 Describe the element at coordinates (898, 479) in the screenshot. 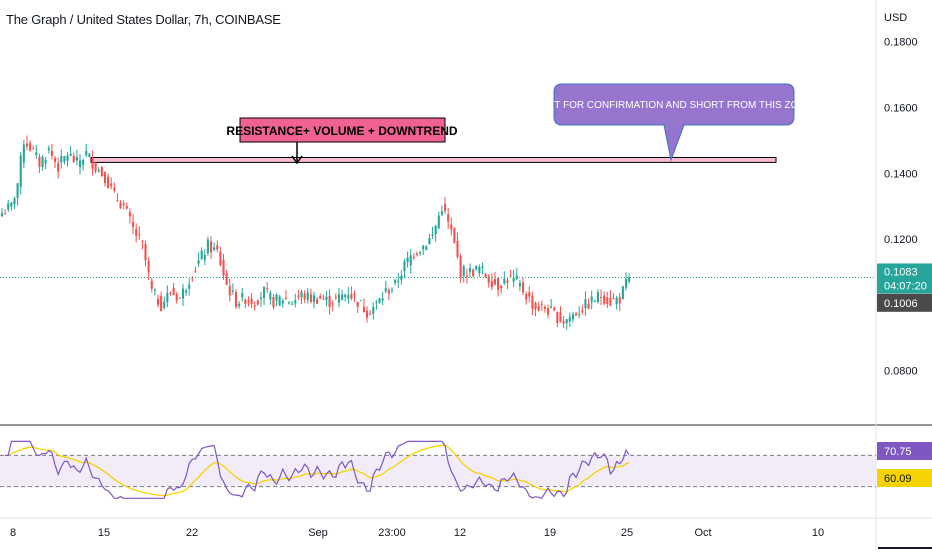

I see `rsi-ma-label: 60.09` at that location.